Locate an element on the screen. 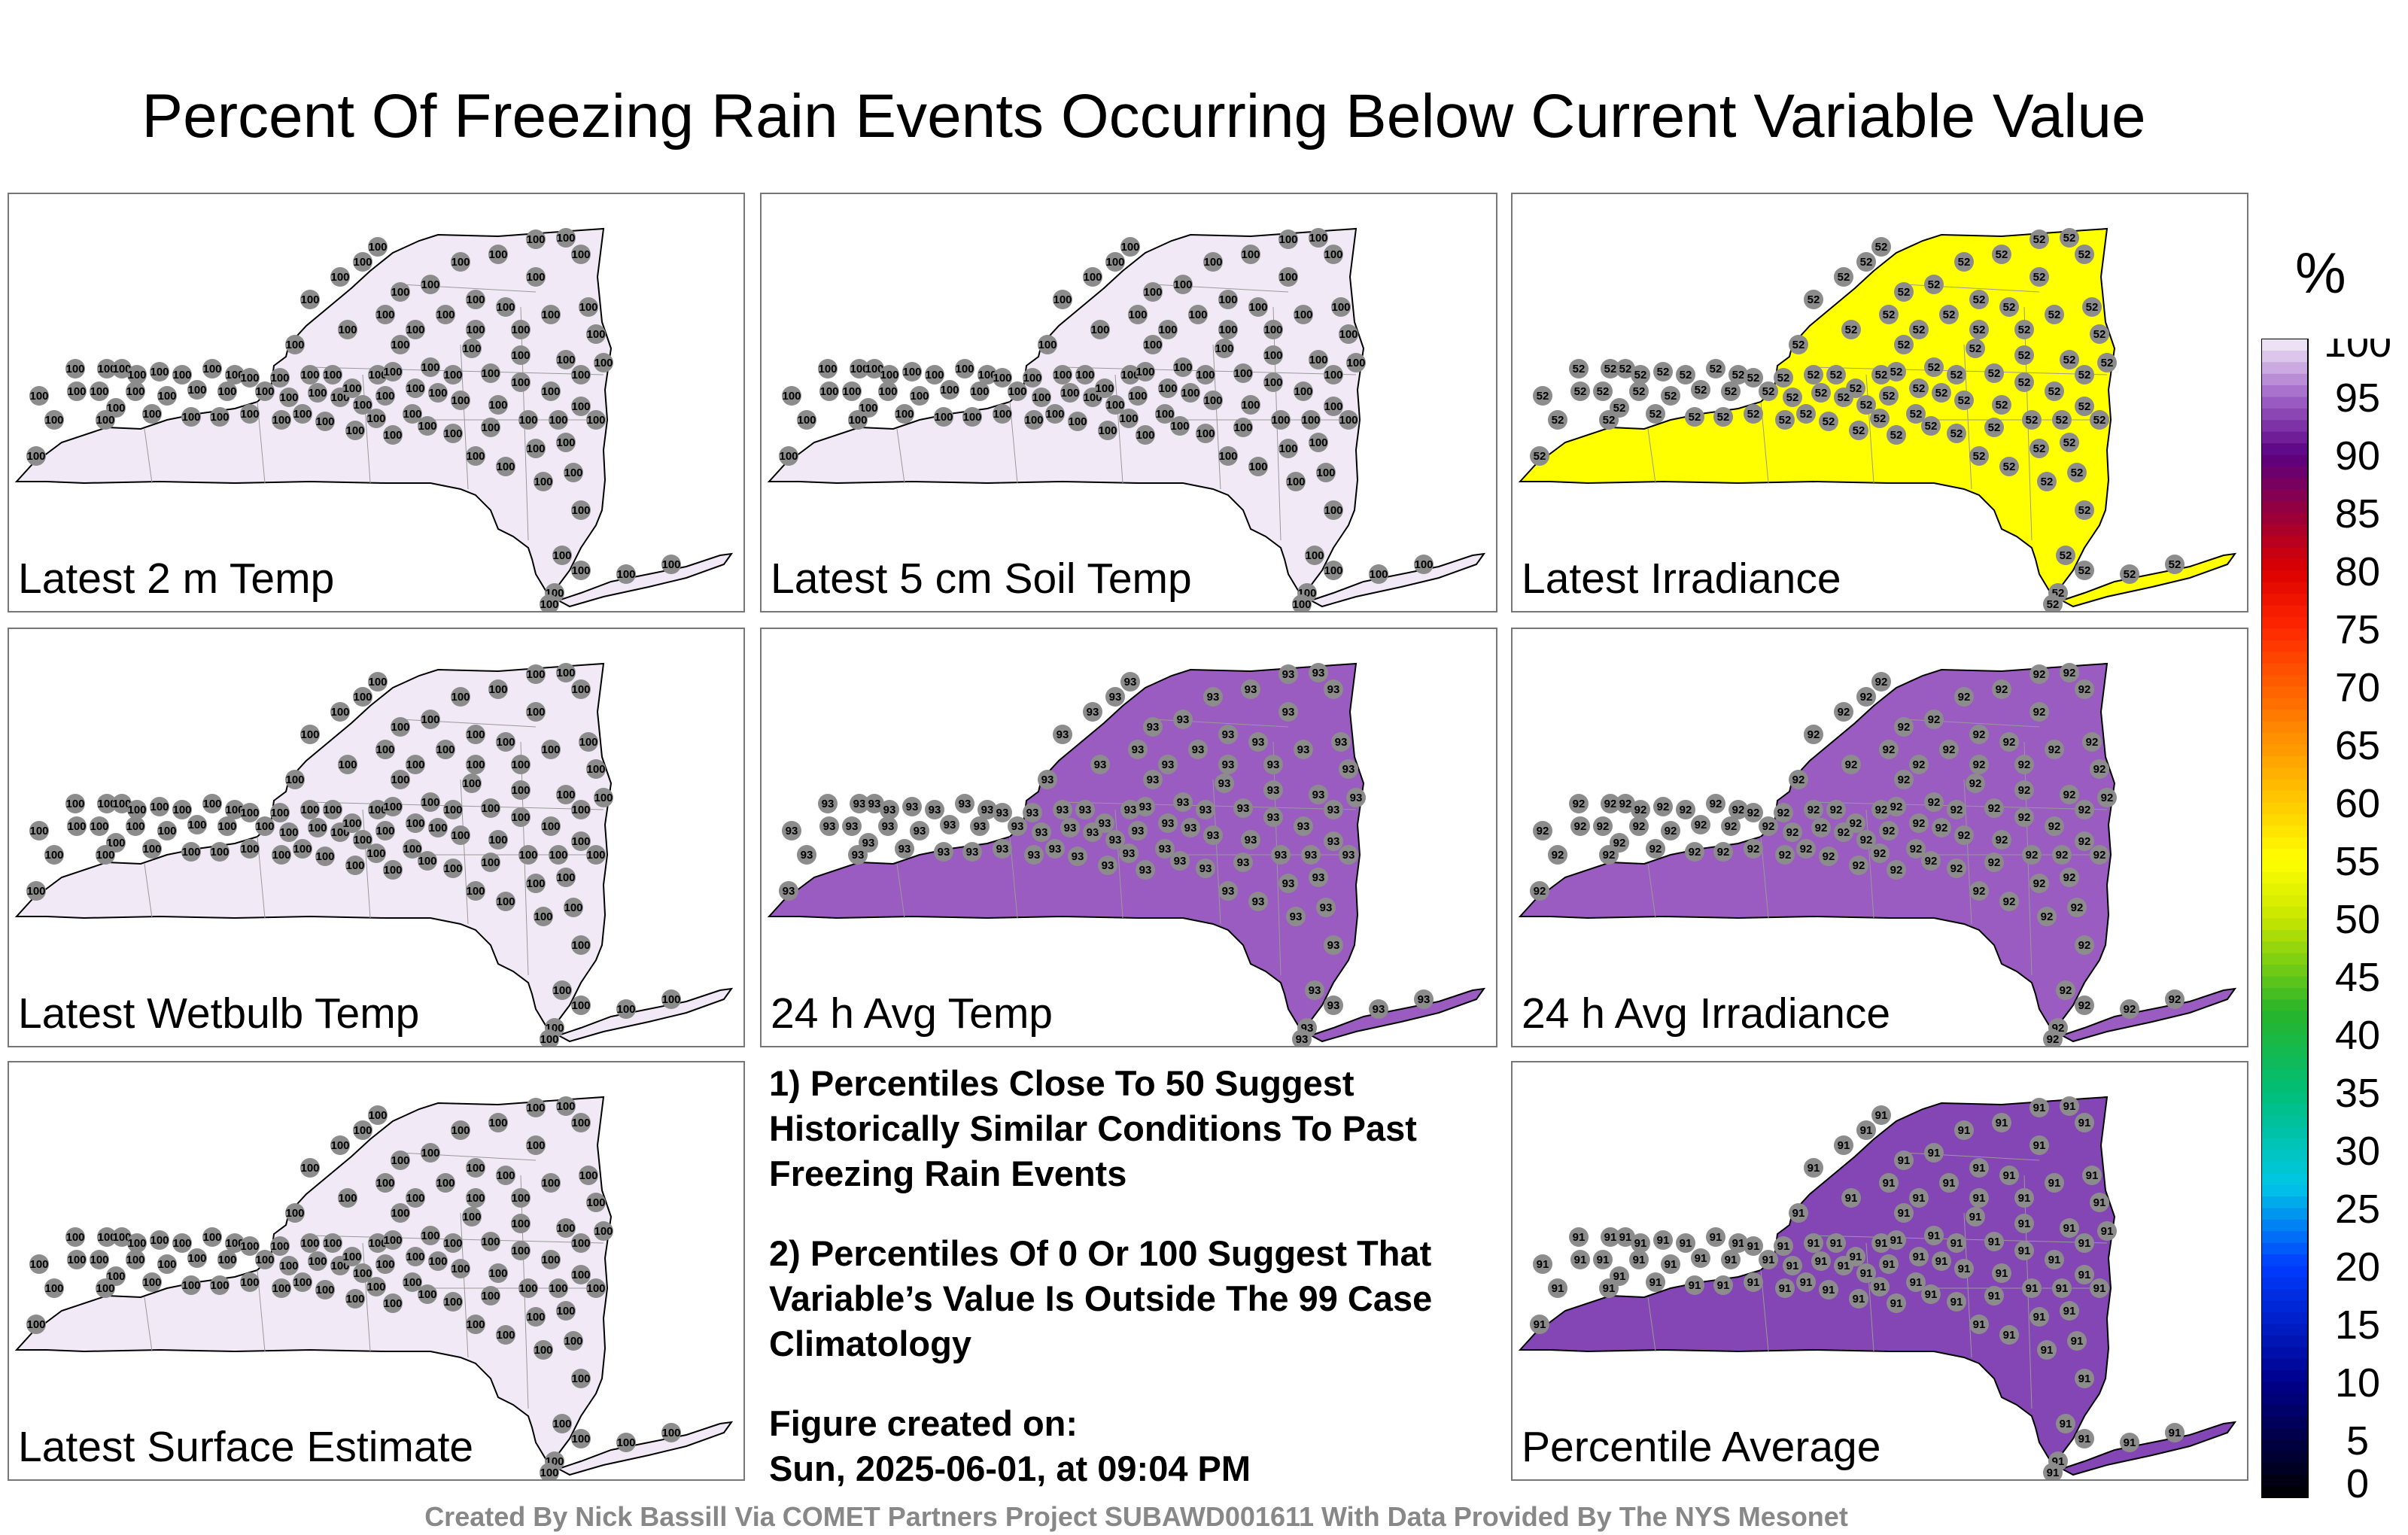 The width and height of the screenshot is (2408, 1535). colorbar-unit: % is located at coordinates (2320, 273).